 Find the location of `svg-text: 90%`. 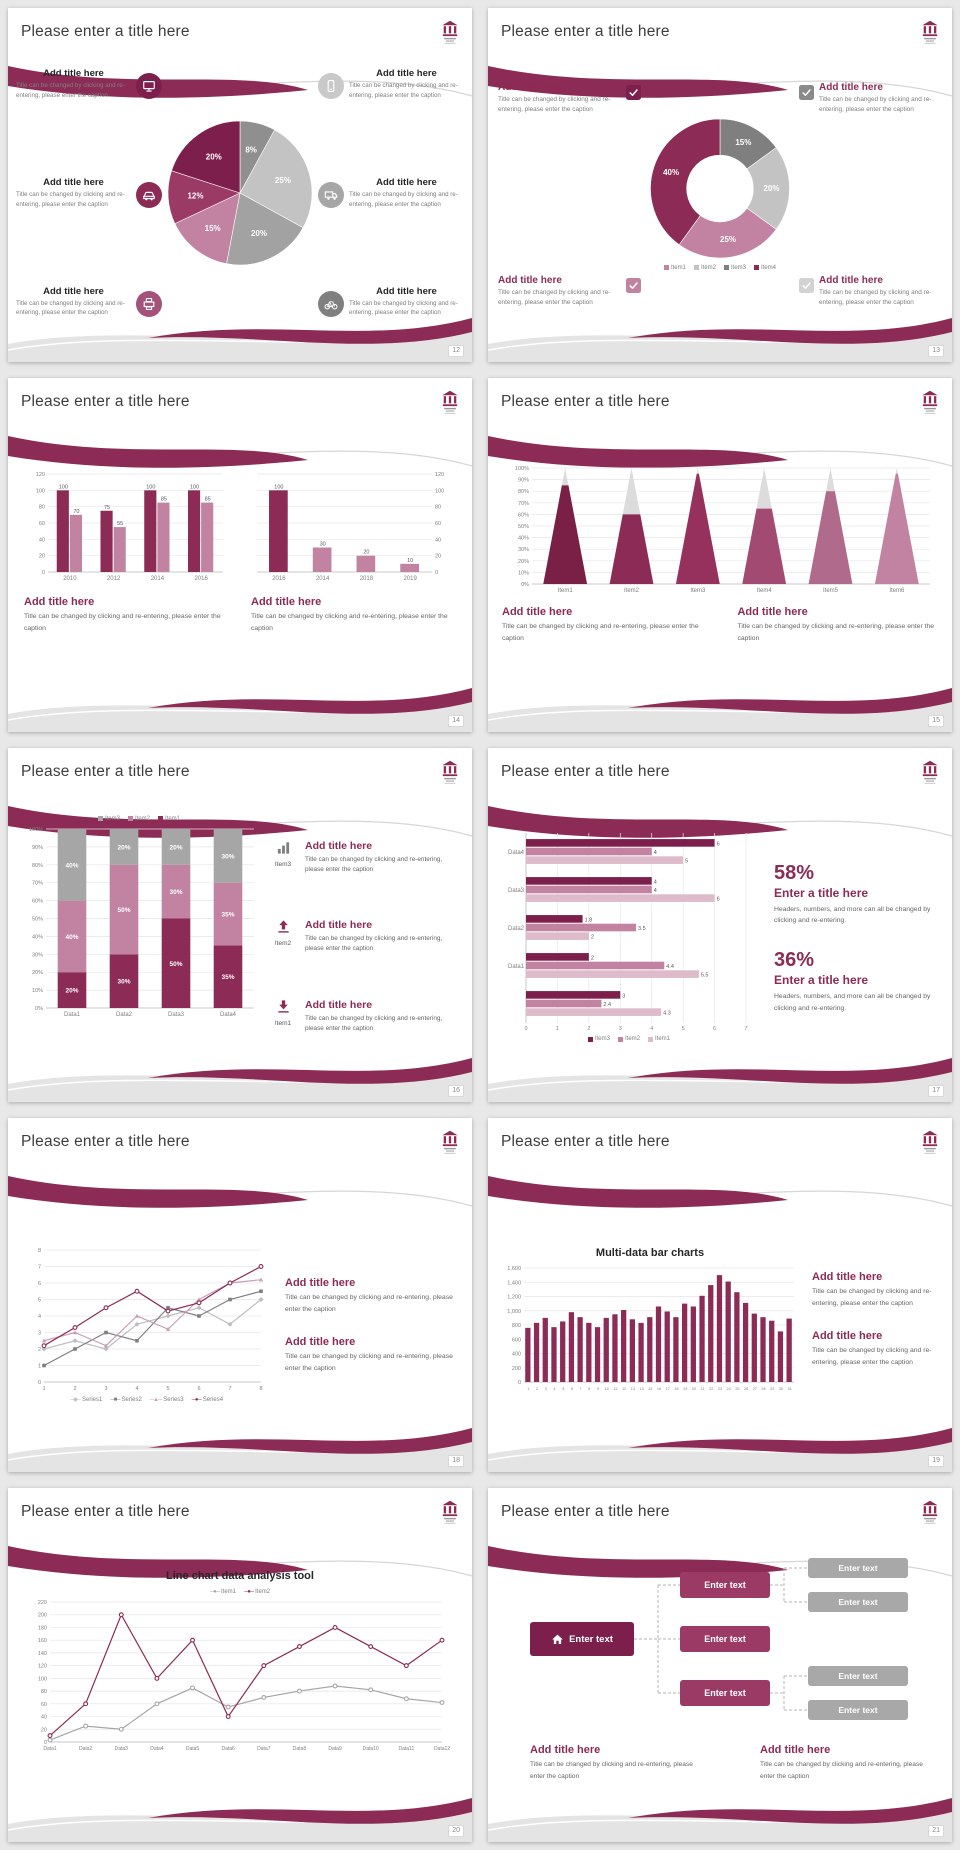

svg-text: 90% is located at coordinates (37, 848).